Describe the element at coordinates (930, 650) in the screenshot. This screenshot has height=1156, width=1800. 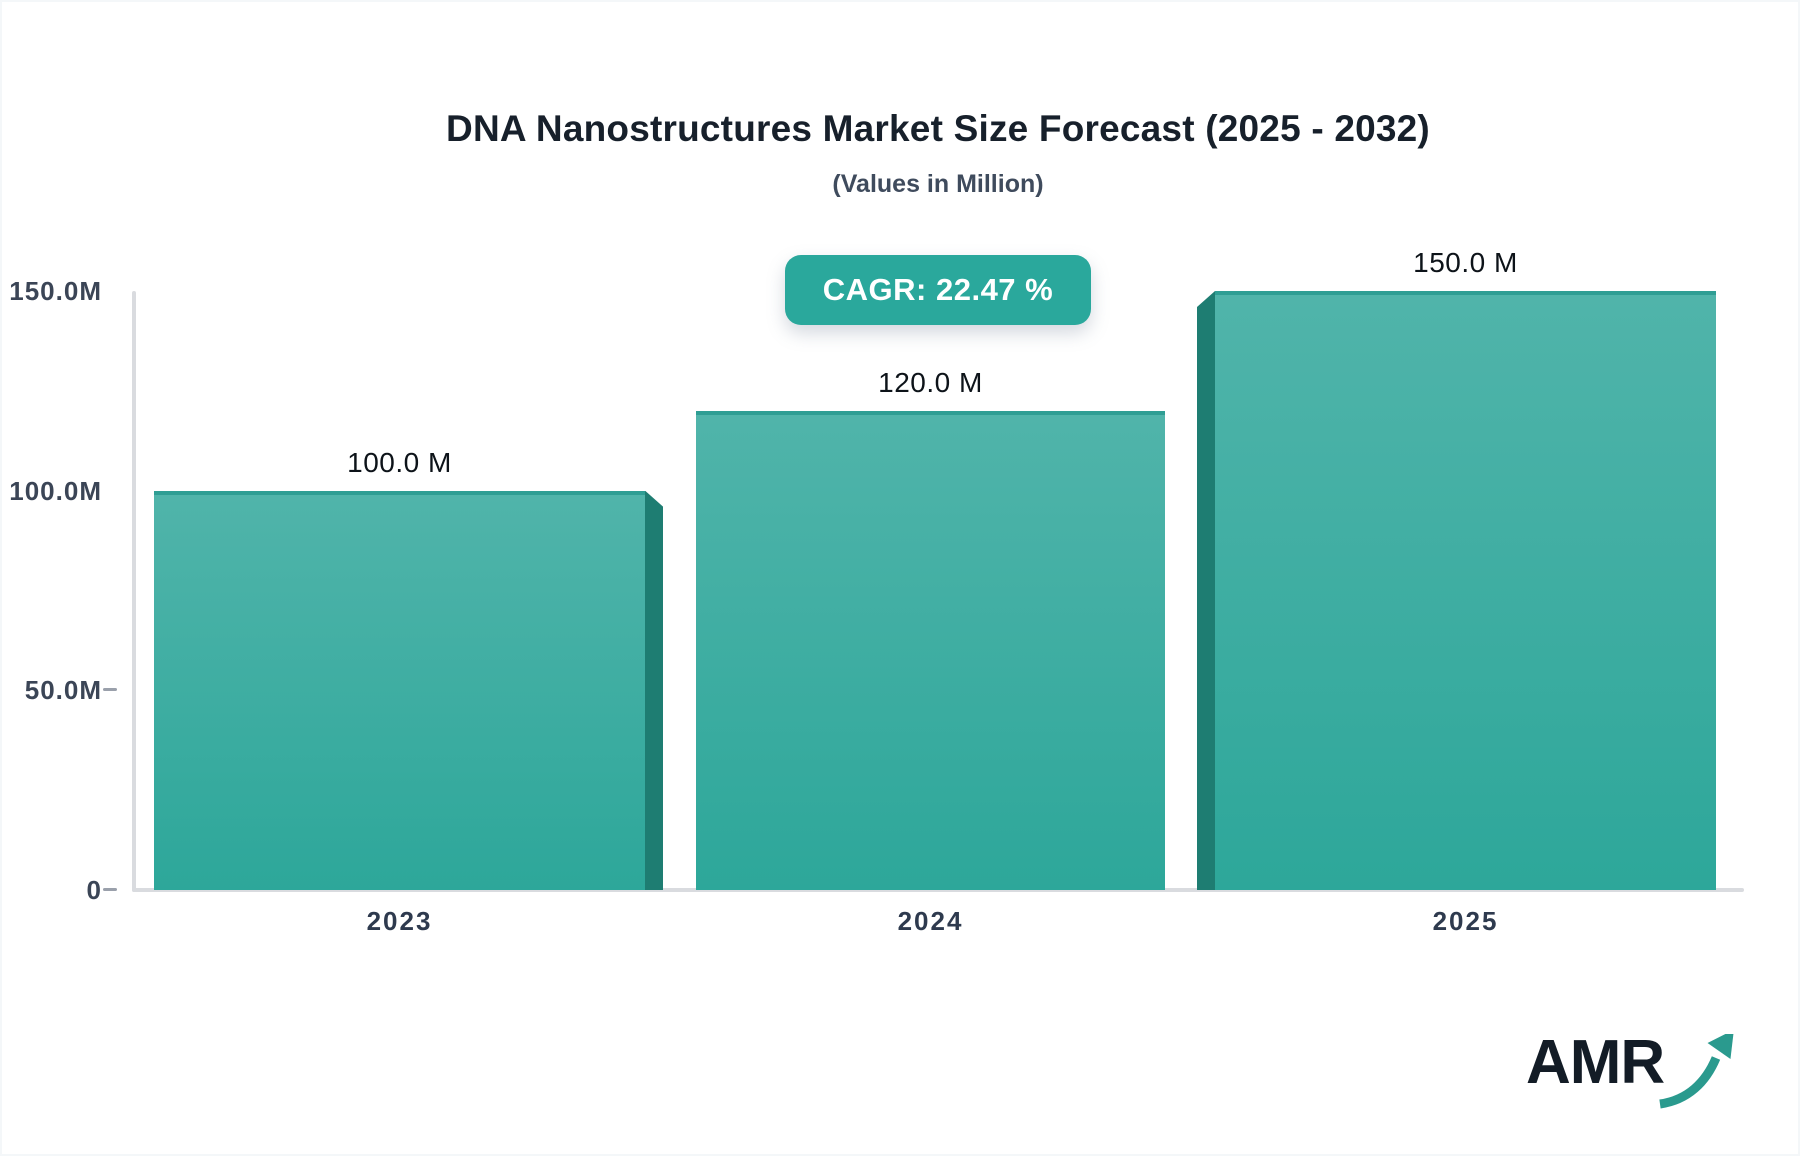
I see `bar-2024` at that location.